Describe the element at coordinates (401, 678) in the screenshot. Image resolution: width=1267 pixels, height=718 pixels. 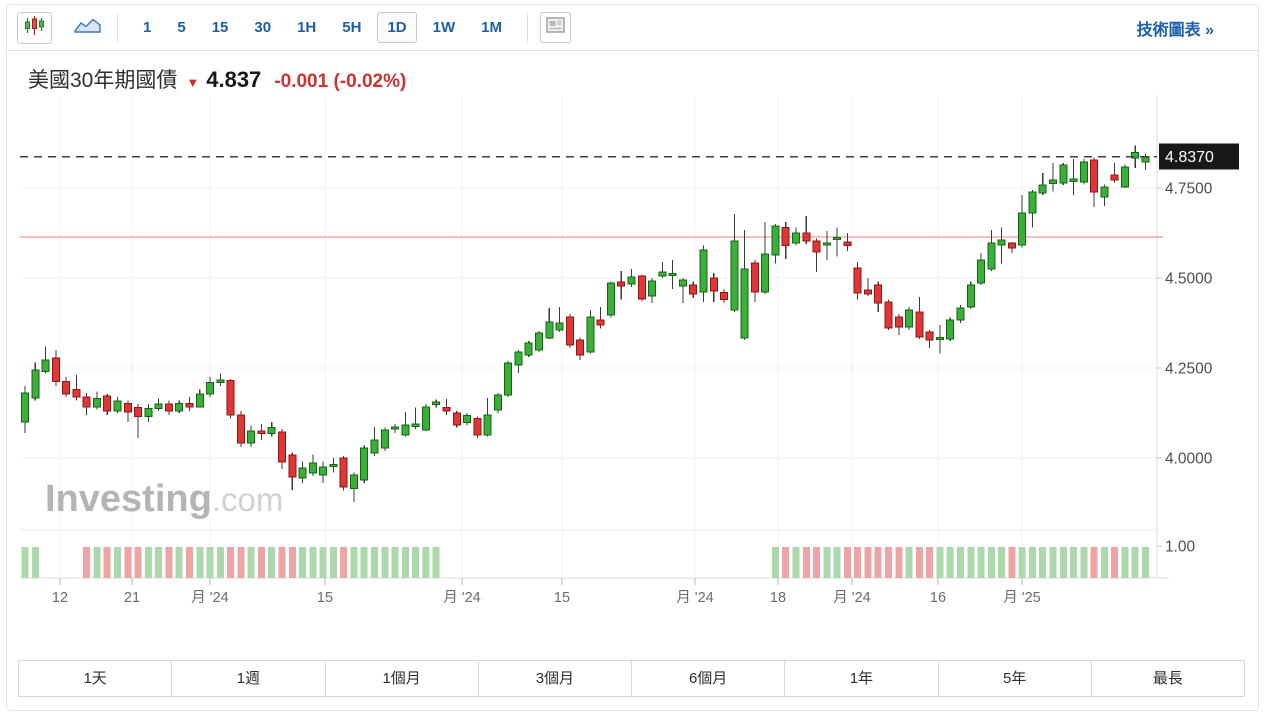
I see `range-button-1個月: 1個月` at that location.